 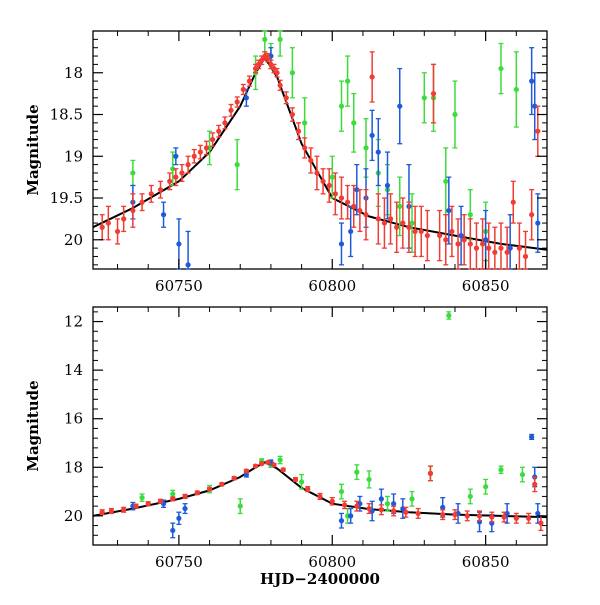 I want to click on bottom-blue-data-point, so click(x=538, y=513).